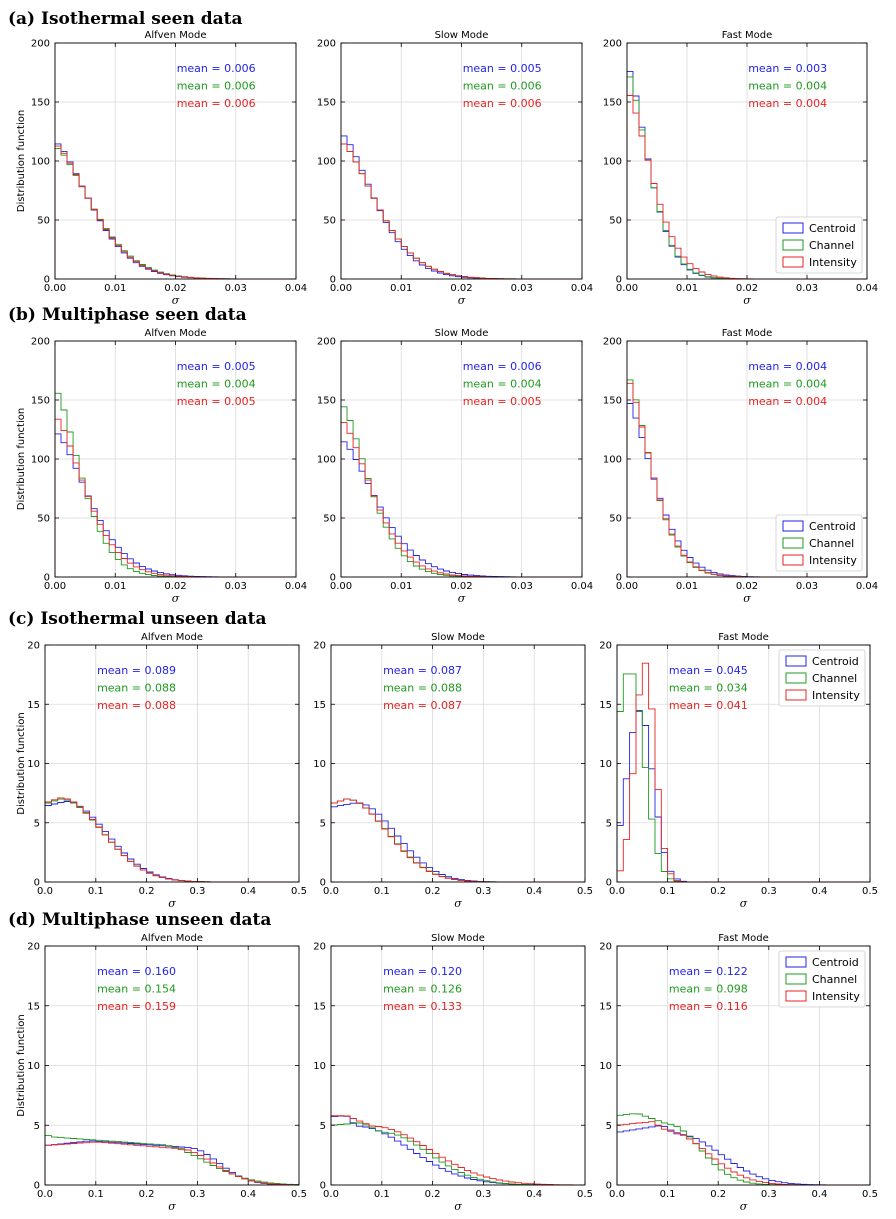  I want to click on row-title: (c) Isothermal unseen data, so click(137, 619).